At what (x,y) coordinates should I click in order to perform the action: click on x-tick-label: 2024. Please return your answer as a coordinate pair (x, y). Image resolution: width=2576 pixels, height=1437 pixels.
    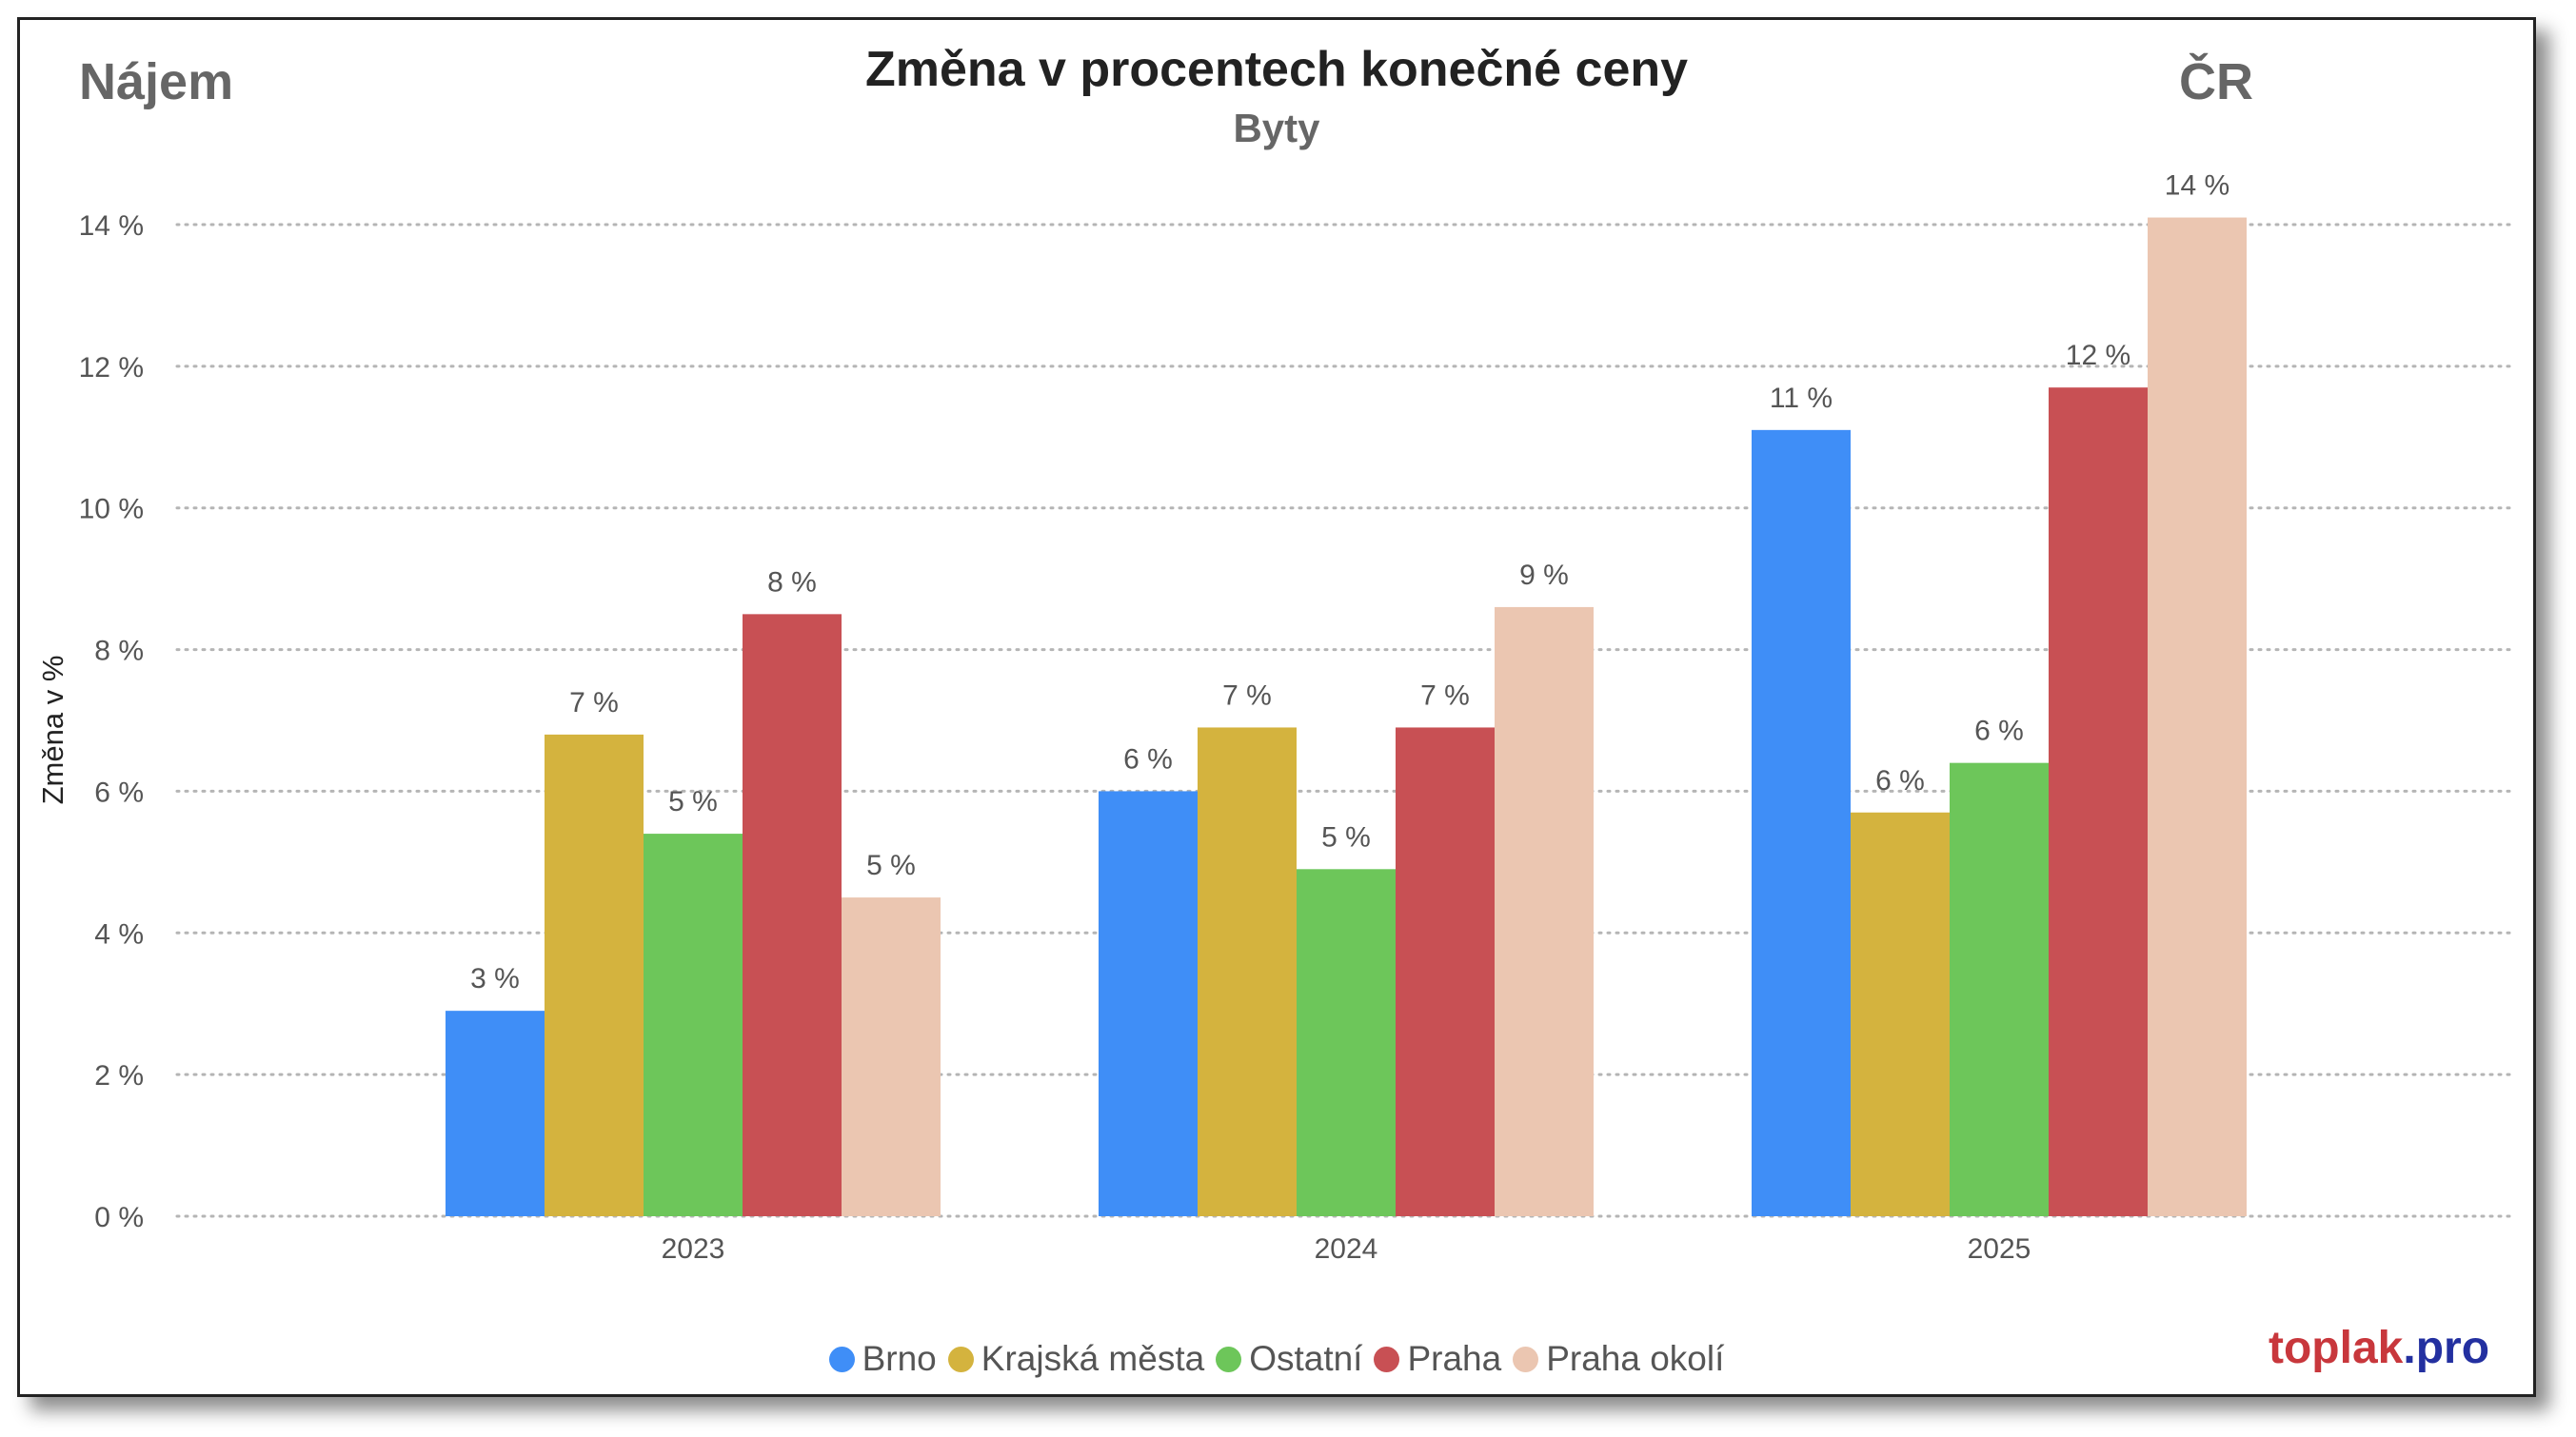
    Looking at the image, I should click on (1346, 1249).